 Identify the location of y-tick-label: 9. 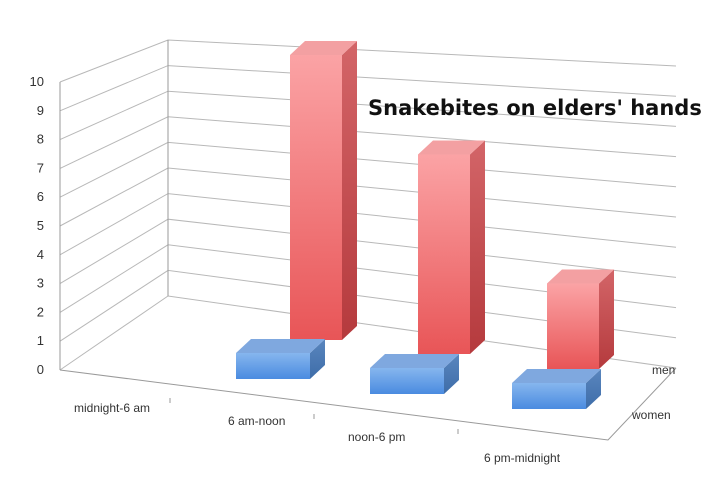
(40, 110).